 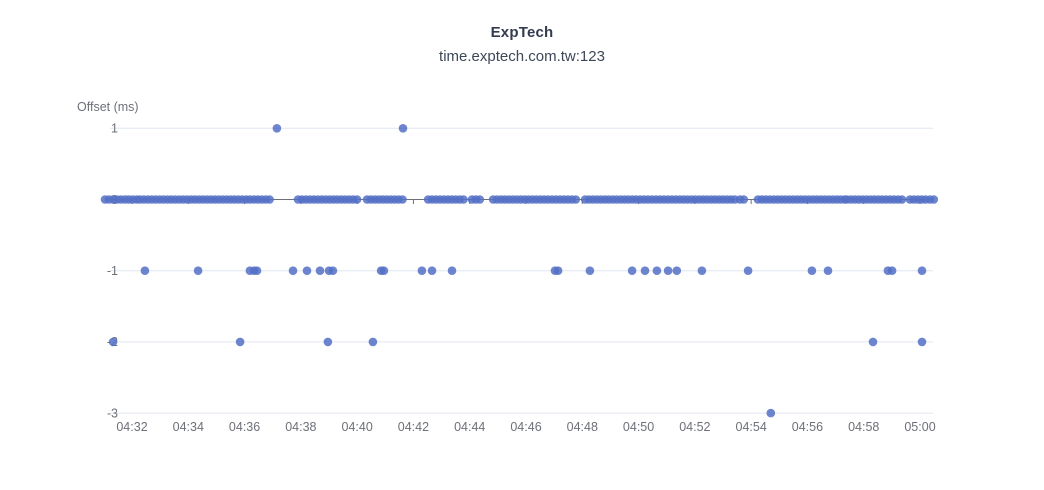 I want to click on x-tick-label: 04:54, so click(x=751, y=427).